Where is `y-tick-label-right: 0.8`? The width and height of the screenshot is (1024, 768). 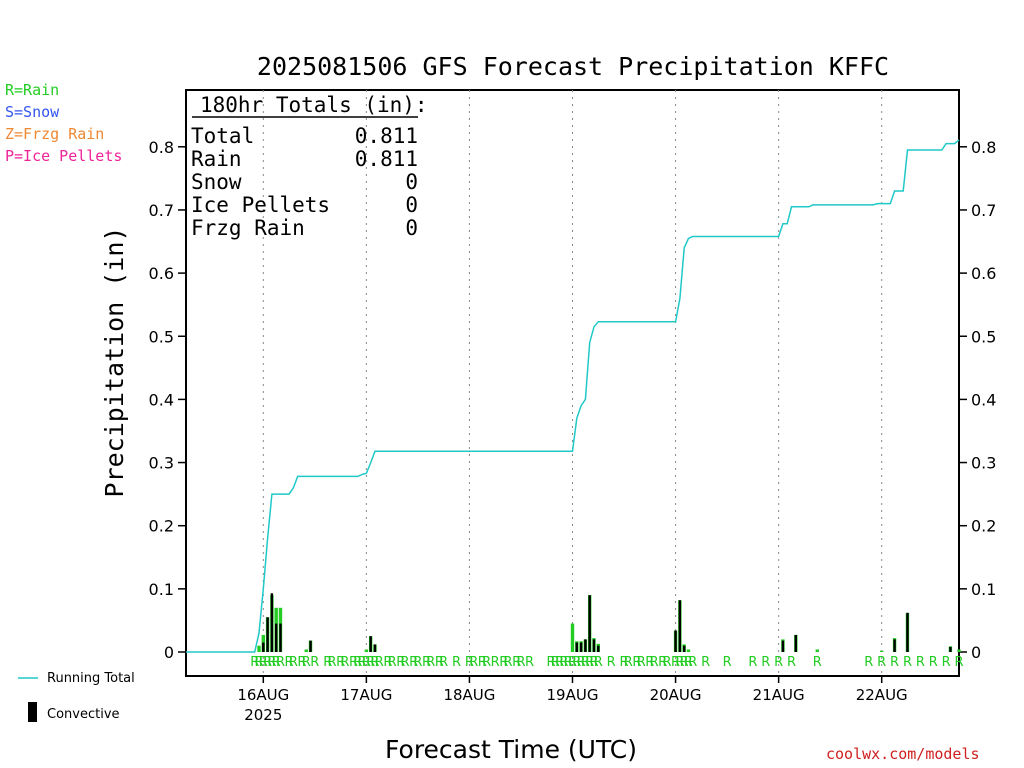
y-tick-label-right: 0.8 is located at coordinates (983, 147).